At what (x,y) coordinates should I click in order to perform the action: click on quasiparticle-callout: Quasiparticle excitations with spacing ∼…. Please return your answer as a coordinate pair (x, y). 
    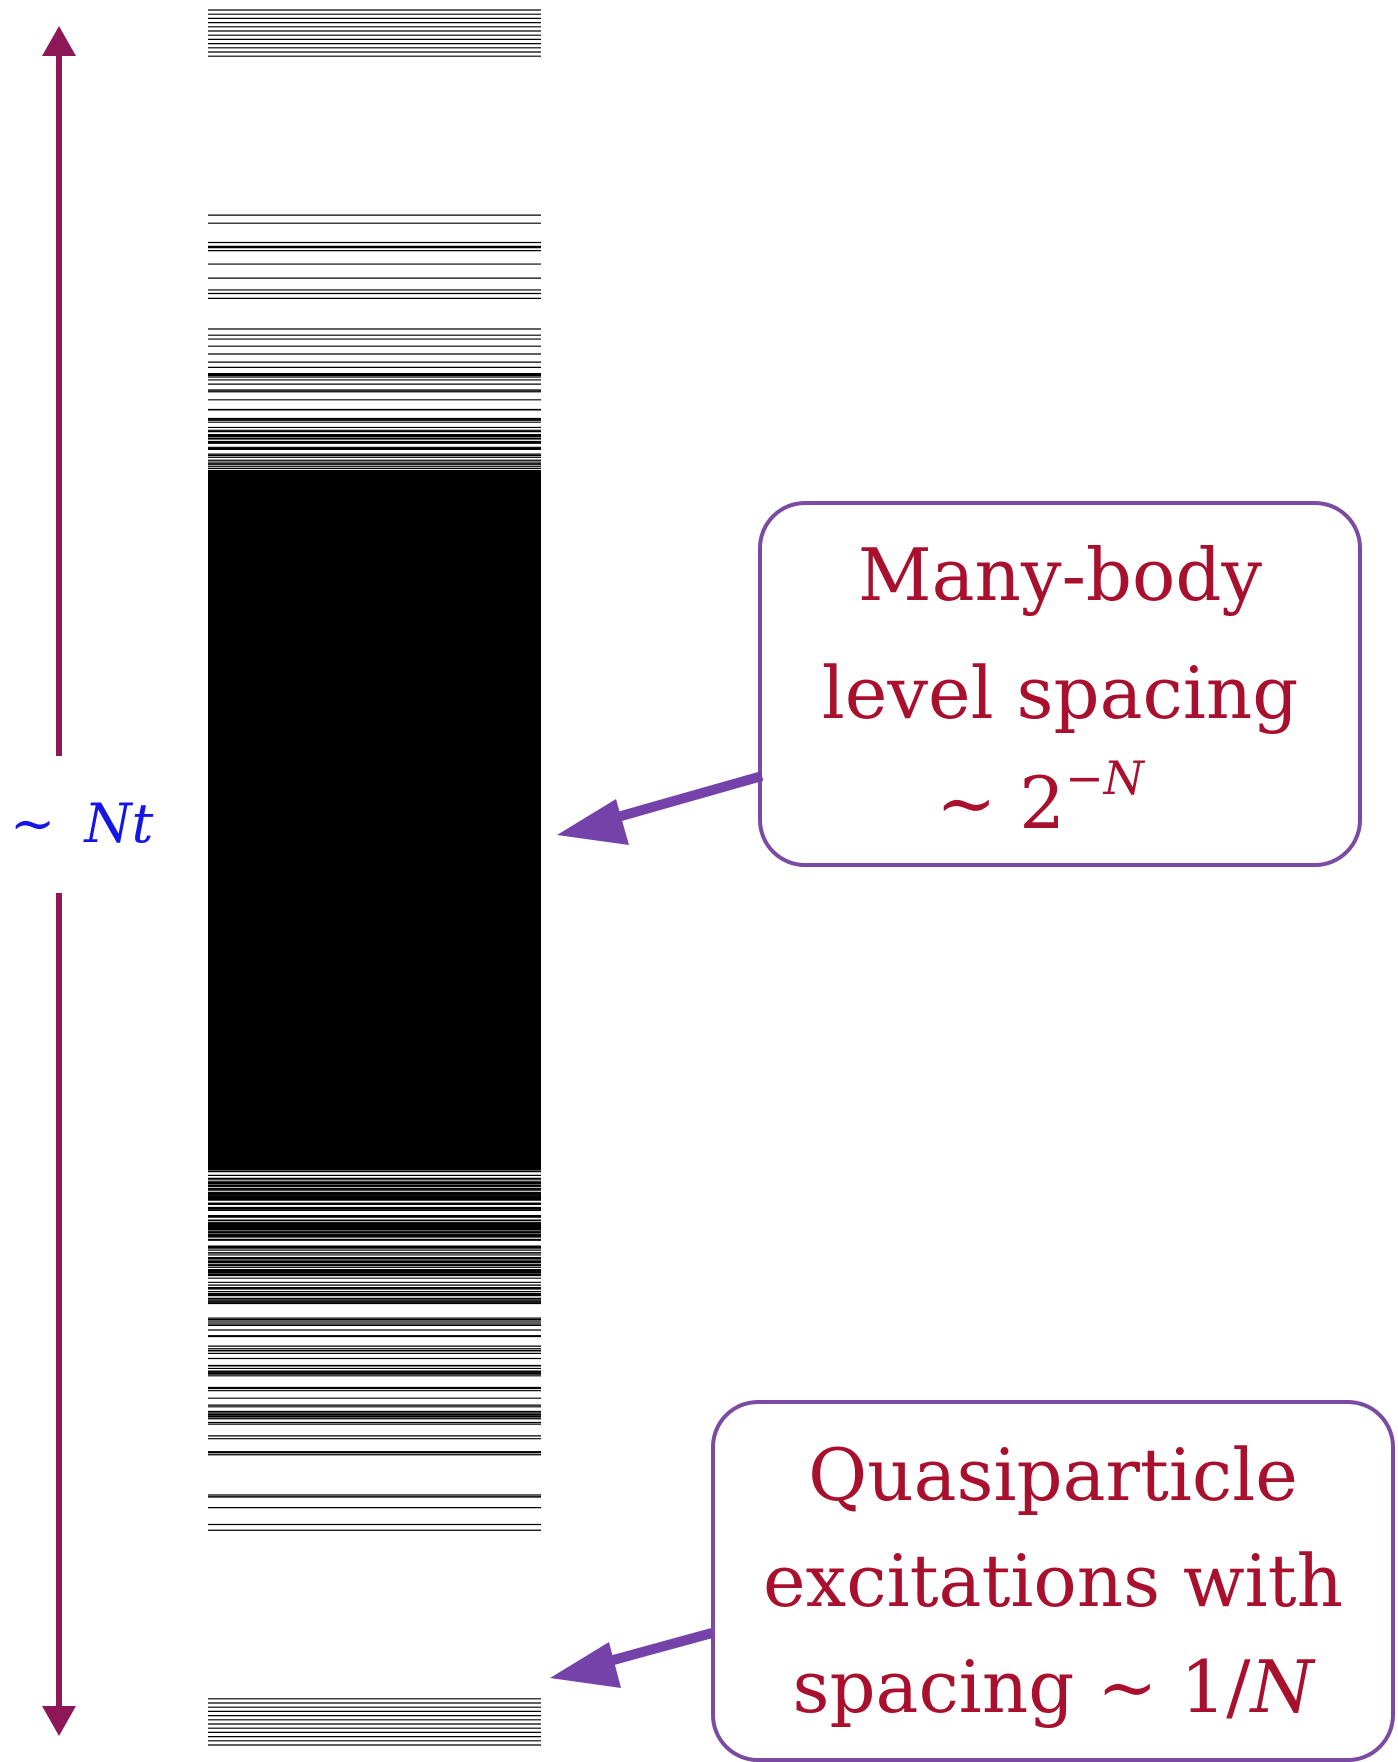
    Looking at the image, I should click on (1053, 1581).